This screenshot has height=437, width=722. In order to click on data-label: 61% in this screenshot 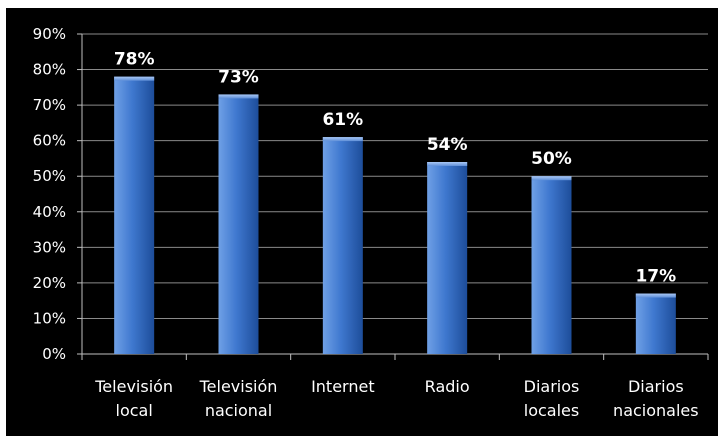, I will do `click(342, 120)`.